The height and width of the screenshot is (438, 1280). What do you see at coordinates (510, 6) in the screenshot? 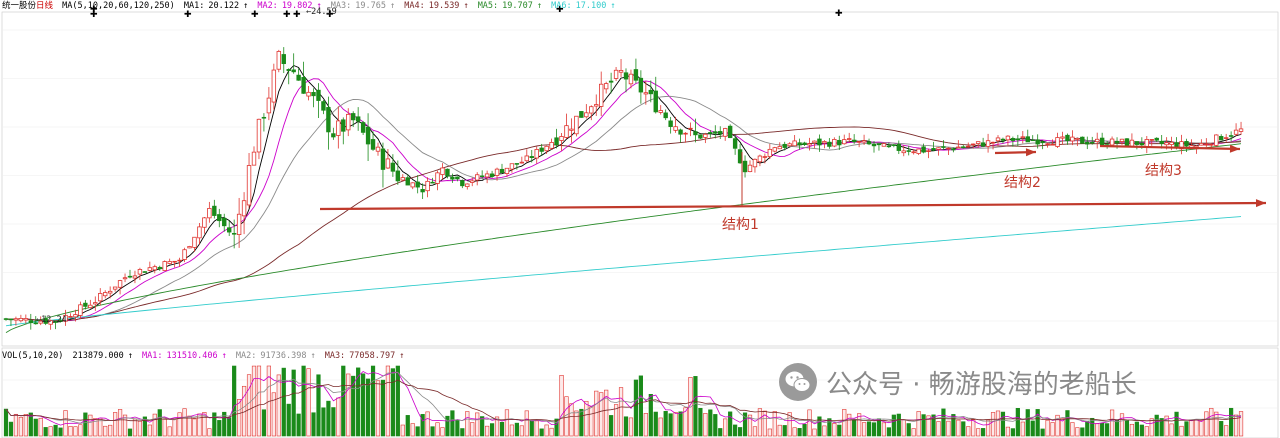
I see `ma5-label: MA5: 19.707 ↑` at bounding box center [510, 6].